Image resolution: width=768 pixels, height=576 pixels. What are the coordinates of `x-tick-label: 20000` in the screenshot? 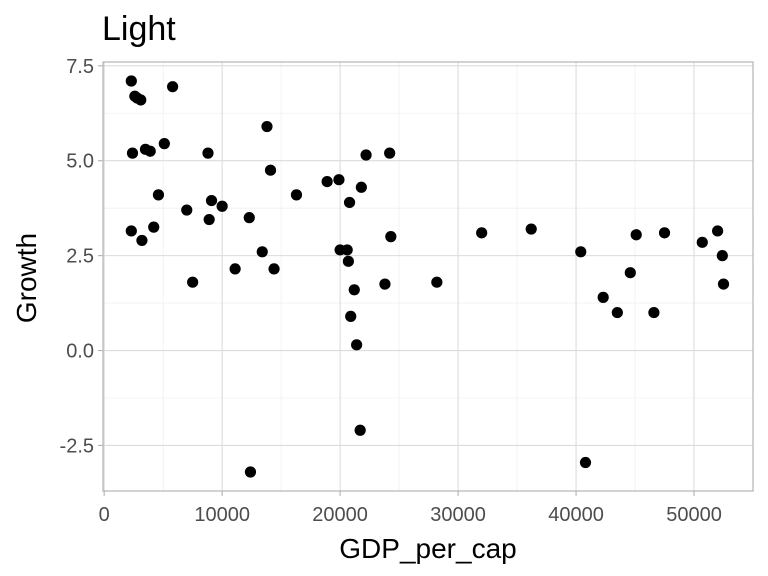 It's located at (340, 515).